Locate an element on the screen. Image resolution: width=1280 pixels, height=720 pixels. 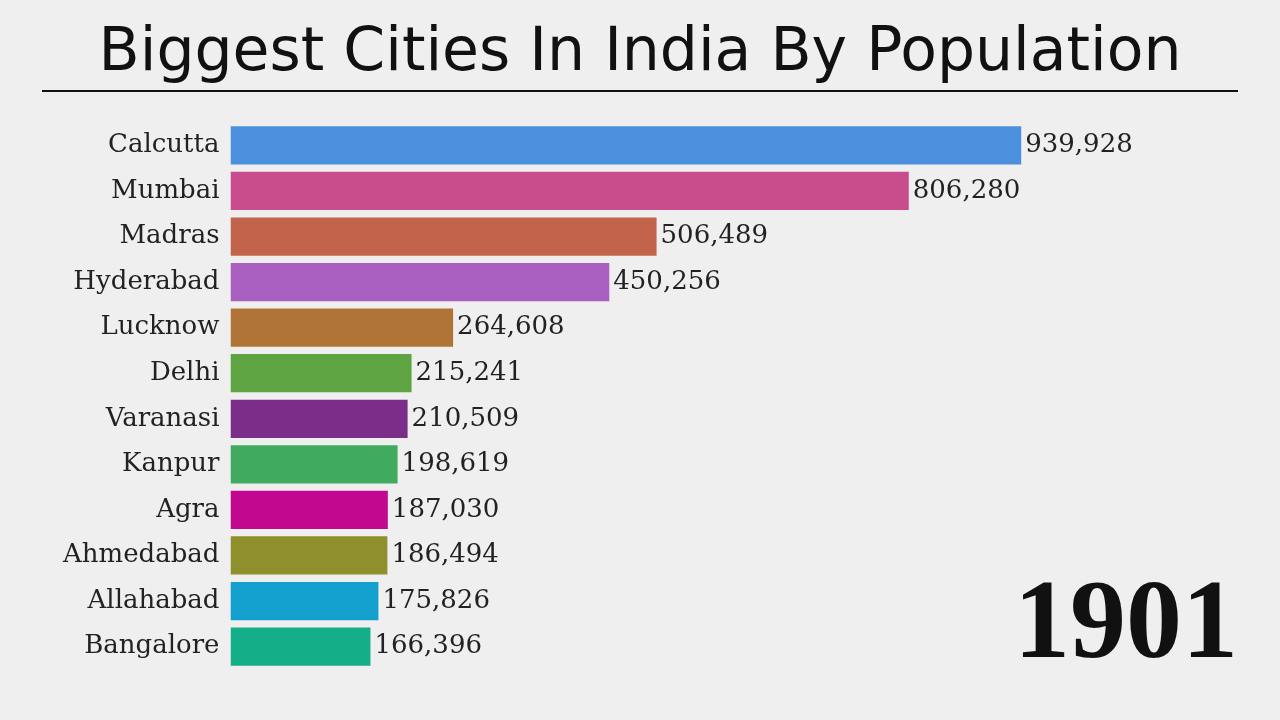
data-label: 264,608 is located at coordinates (511, 325).